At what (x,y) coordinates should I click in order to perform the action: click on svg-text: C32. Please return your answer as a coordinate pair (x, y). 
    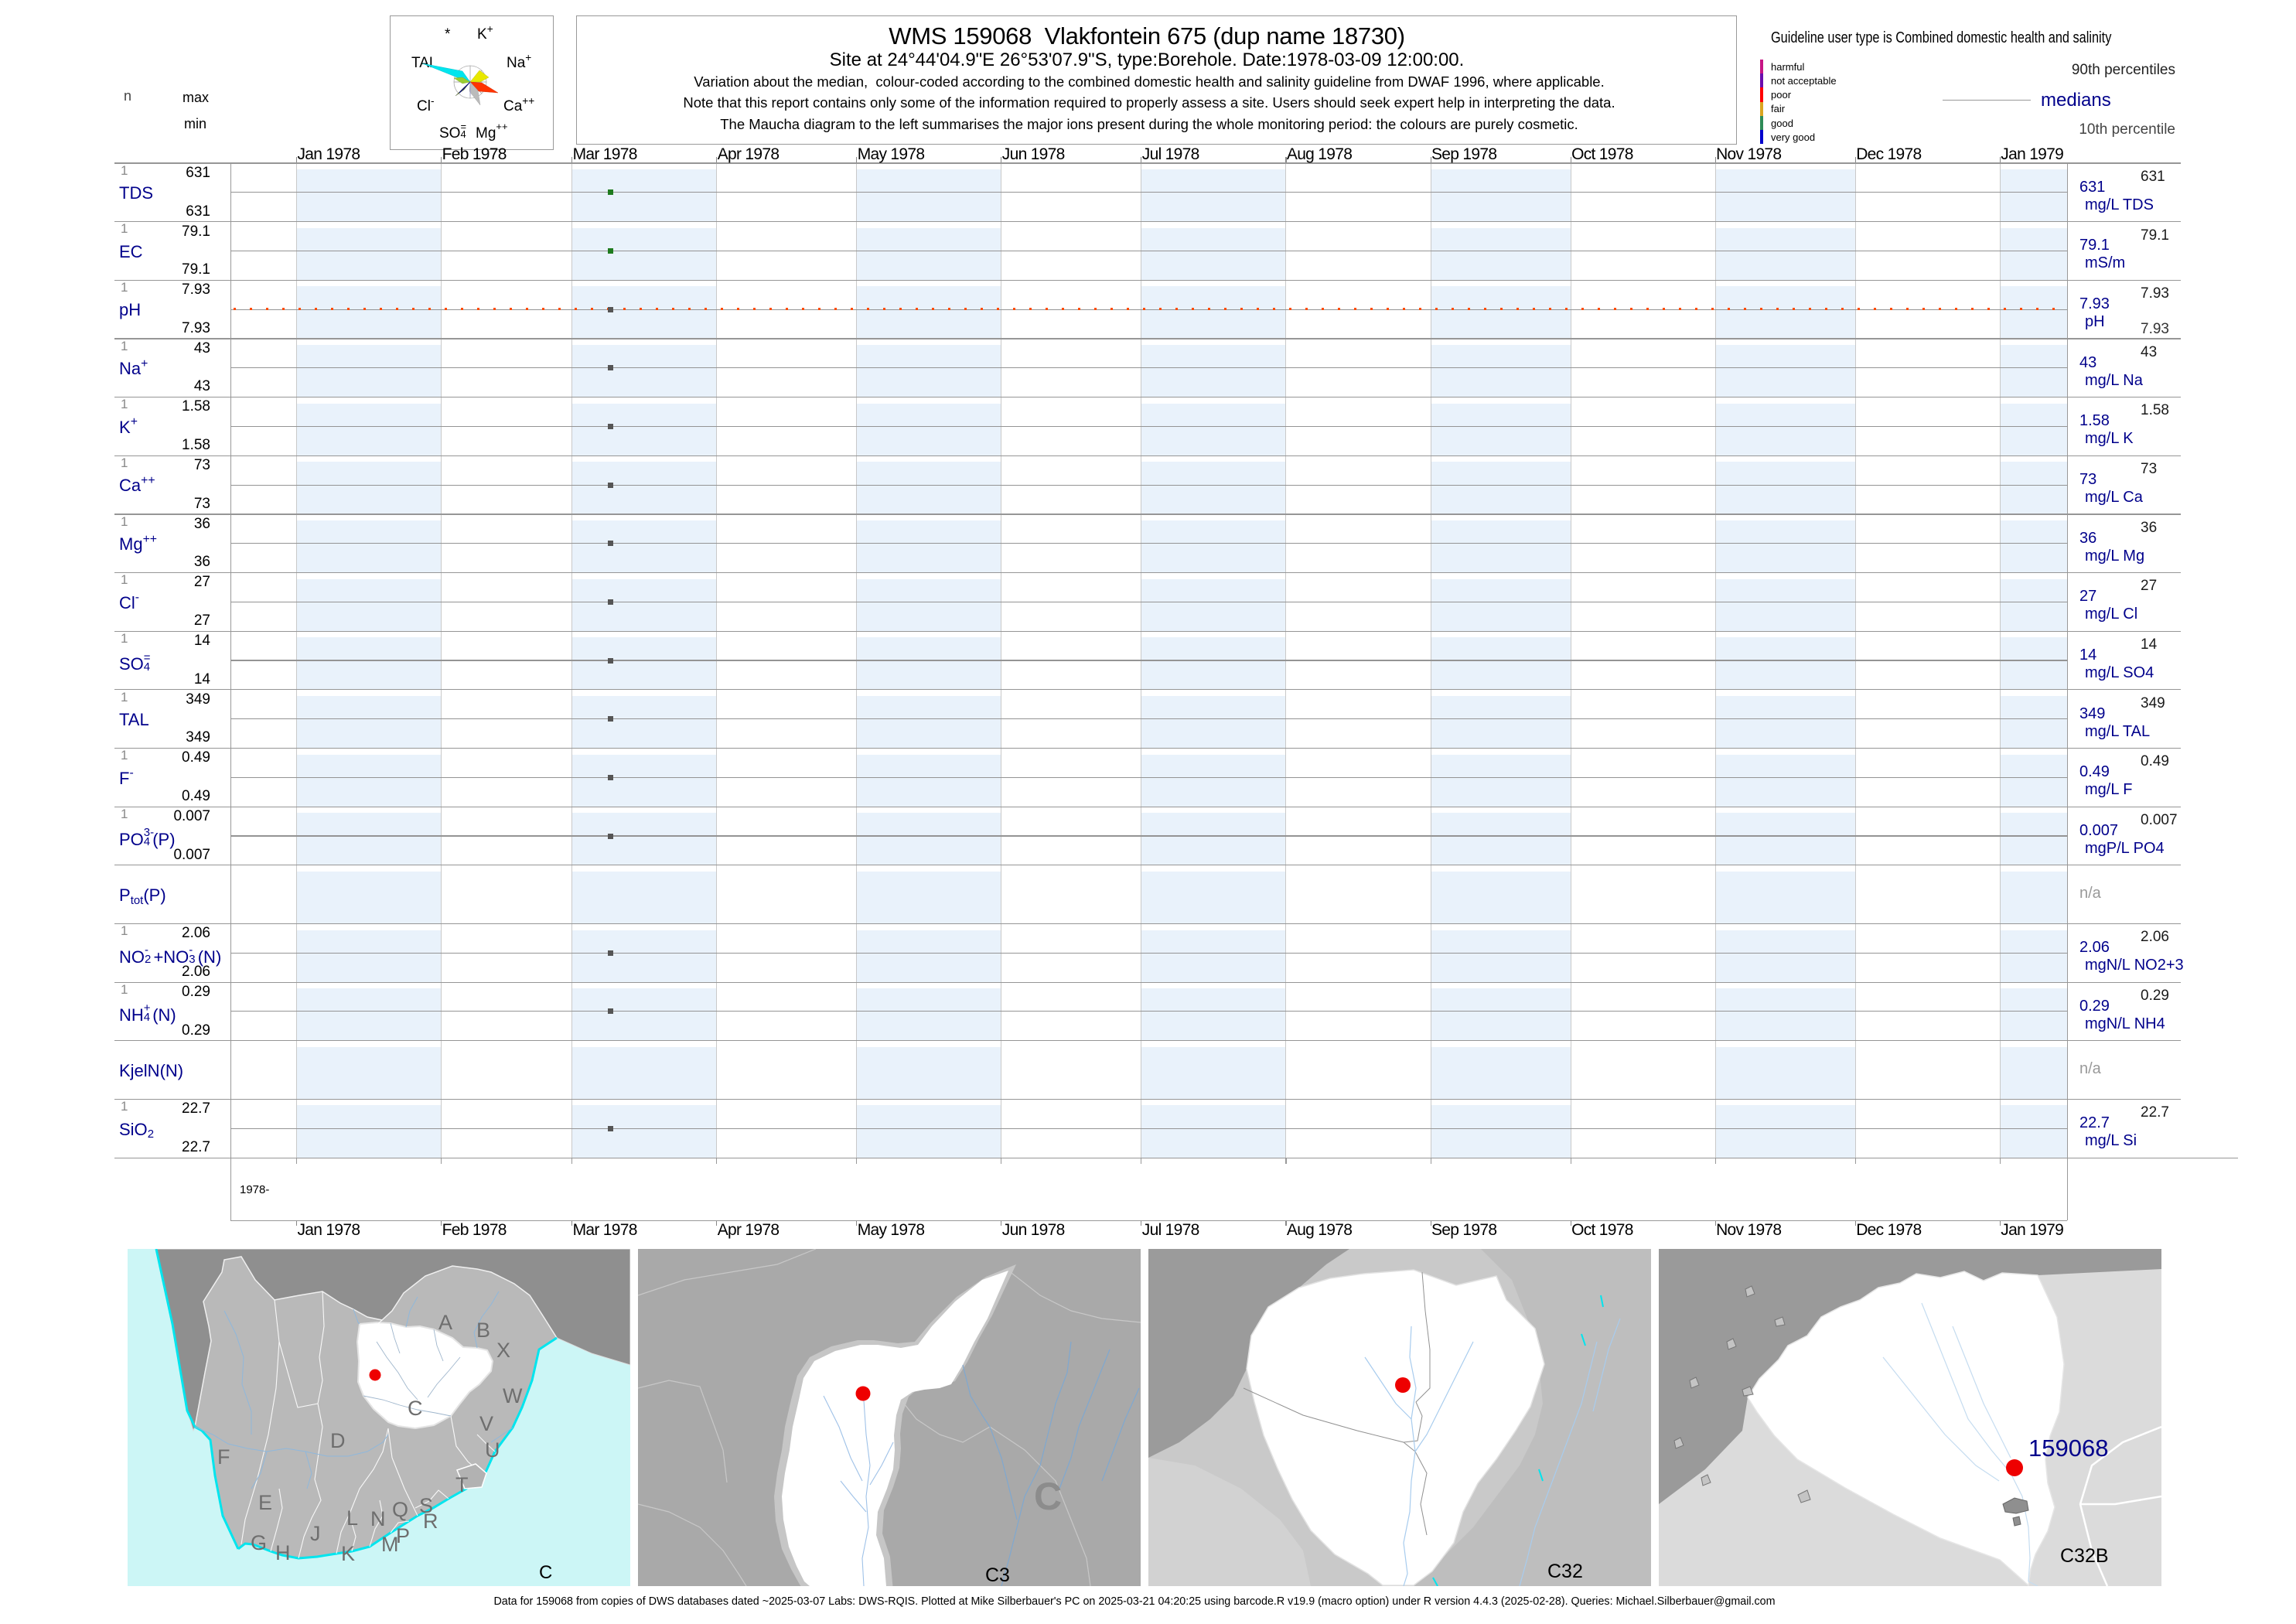
    Looking at the image, I should click on (1565, 1571).